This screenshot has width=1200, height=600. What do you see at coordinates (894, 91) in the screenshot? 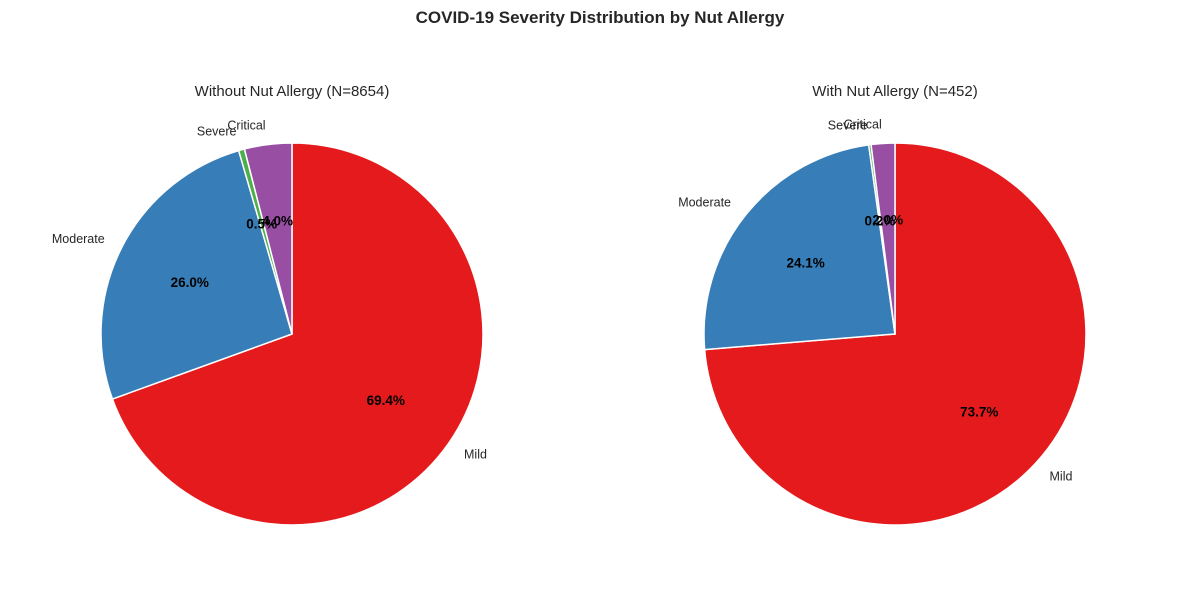
I see `pie-title-with-nut-allergy: With Nut Allergy (N=452)` at bounding box center [894, 91].